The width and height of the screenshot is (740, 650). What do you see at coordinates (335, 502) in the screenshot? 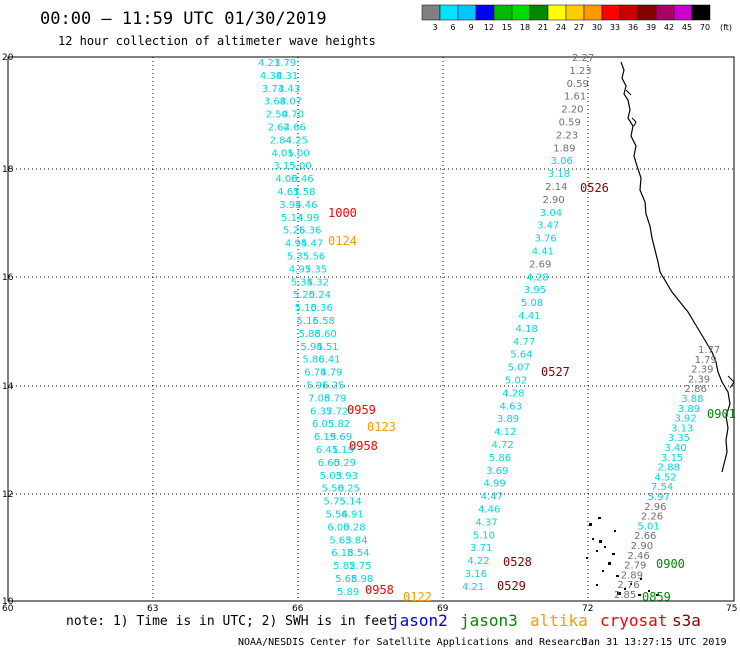
I see `swh-value: 5.75` at bounding box center [335, 502].